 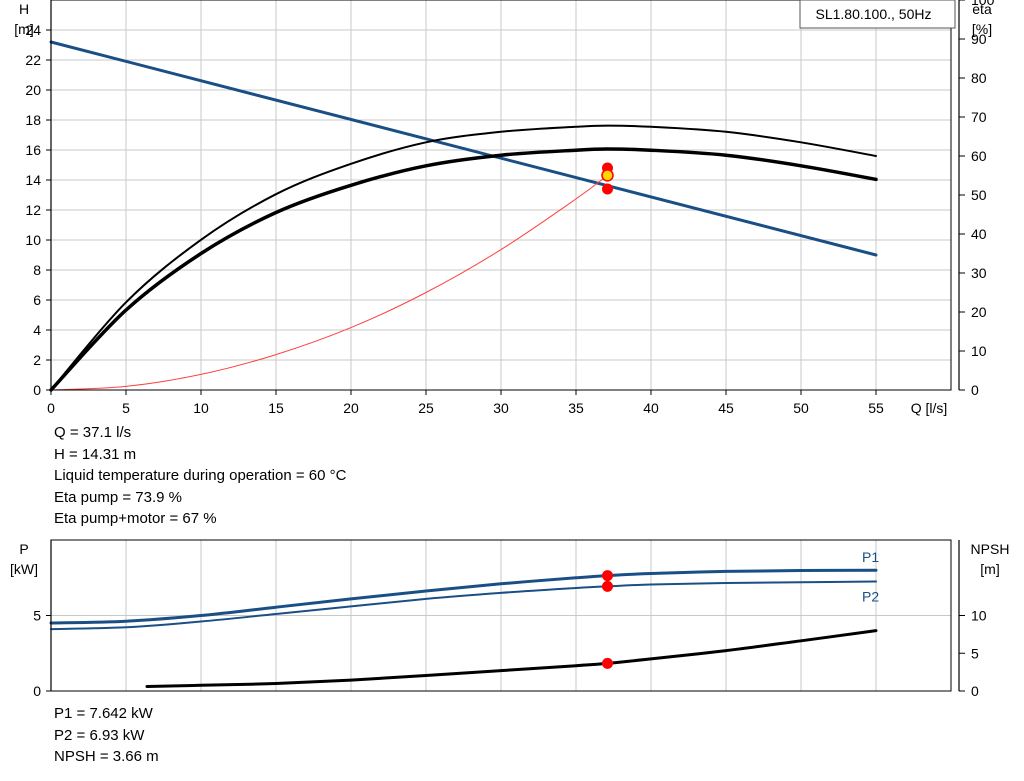 What do you see at coordinates (979, 117) in the screenshot?
I see `tick-label-right: 70` at bounding box center [979, 117].